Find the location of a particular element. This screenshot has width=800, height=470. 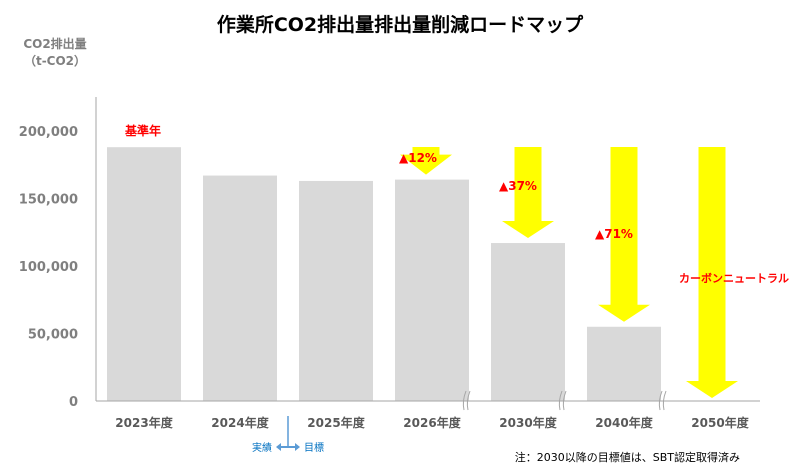

reduction-arrow-2030年度 is located at coordinates (528, 193).